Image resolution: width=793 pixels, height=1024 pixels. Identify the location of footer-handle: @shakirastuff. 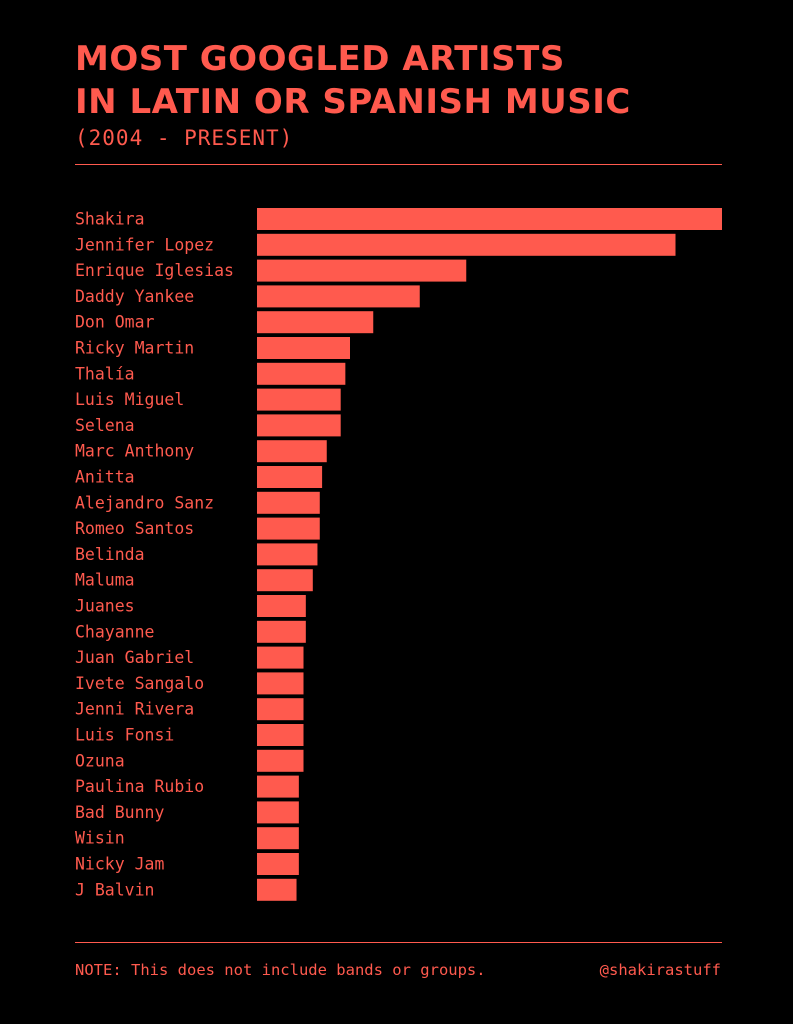
(660, 970).